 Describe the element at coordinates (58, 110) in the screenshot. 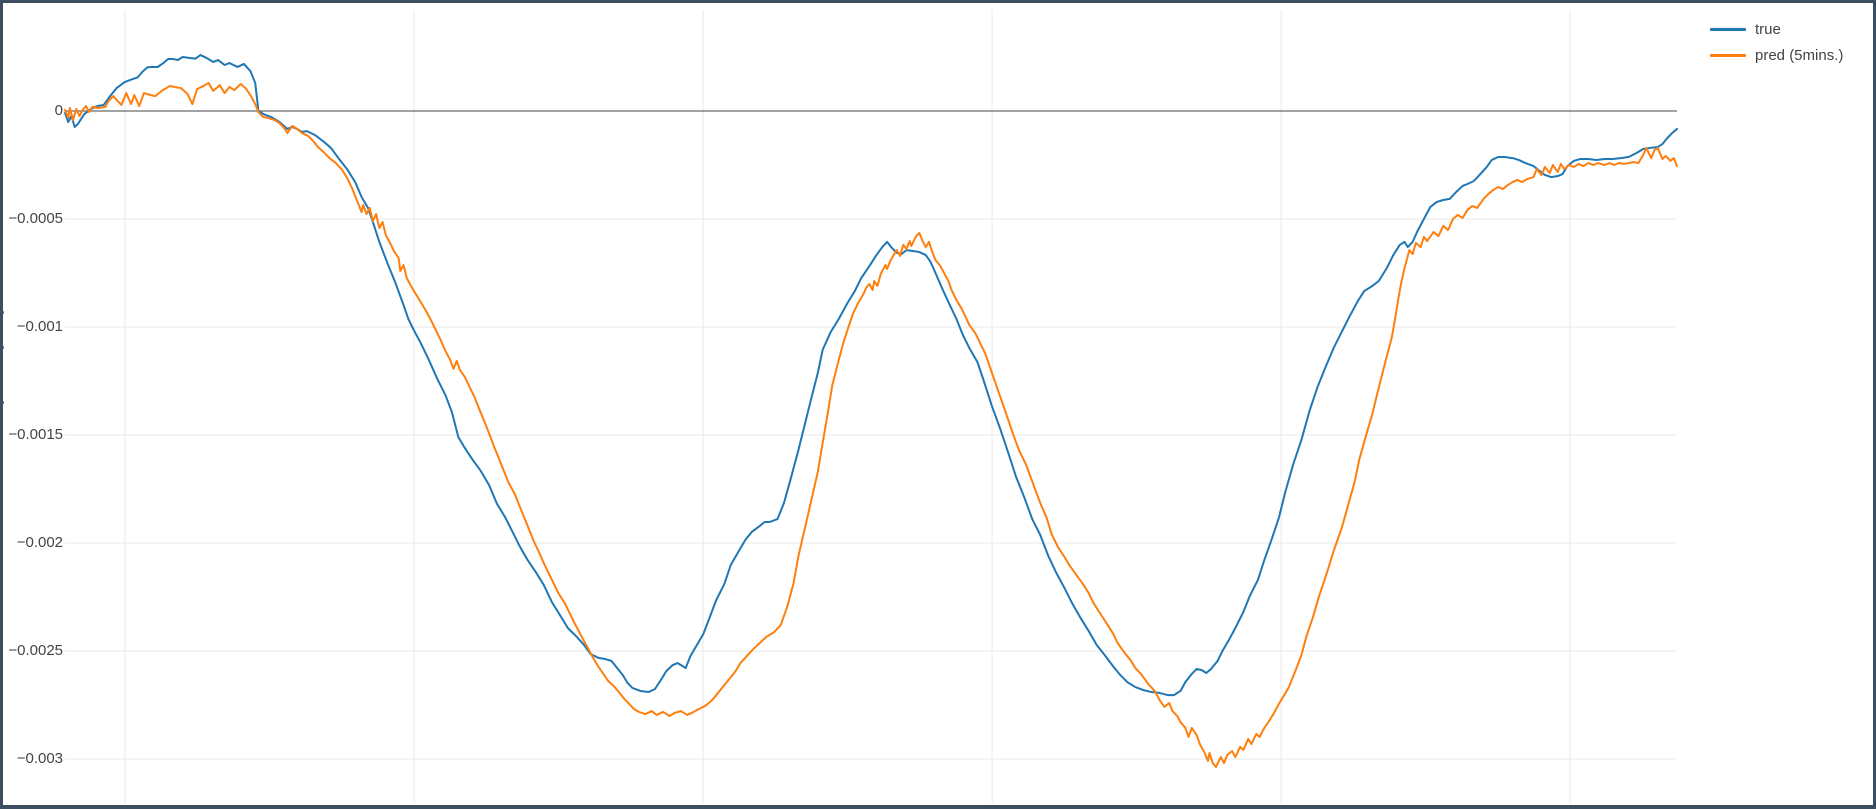

I see `y-tick-label: 0` at that location.